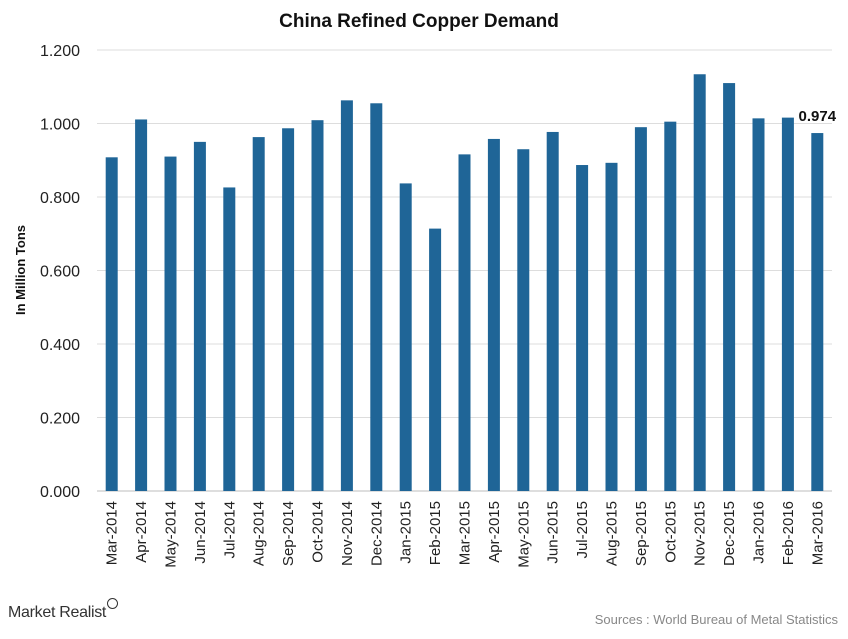 The width and height of the screenshot is (848, 639). I want to click on x-tick-label: Sep-2014, so click(288, 533).